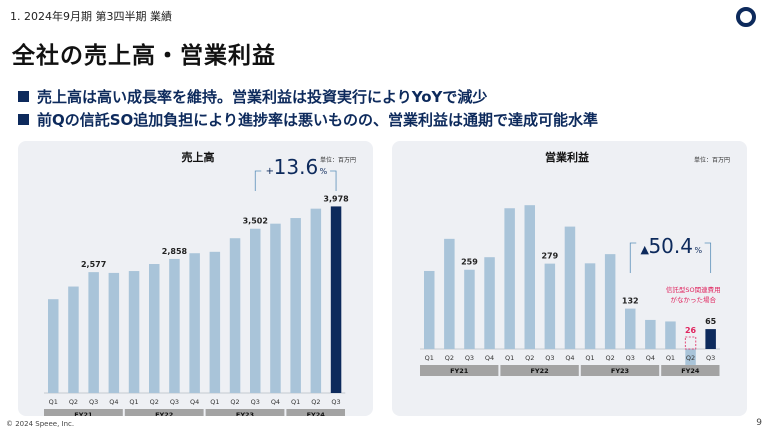 Image resolution: width=768 pixels, height=431 pixels. I want to click on annotation-value: 50.4, so click(670, 246).